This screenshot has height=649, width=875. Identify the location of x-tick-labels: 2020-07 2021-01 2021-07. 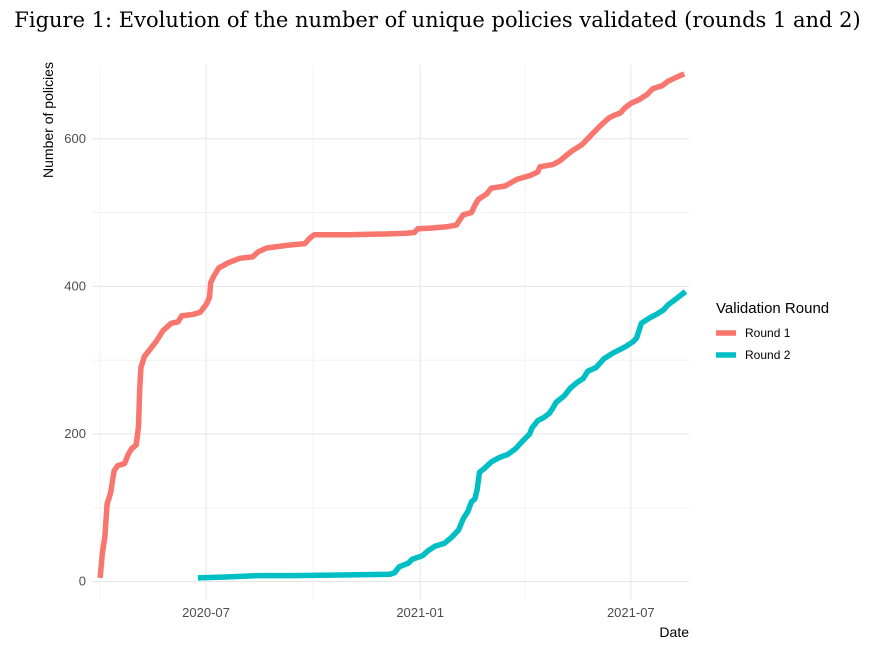
(418, 612).